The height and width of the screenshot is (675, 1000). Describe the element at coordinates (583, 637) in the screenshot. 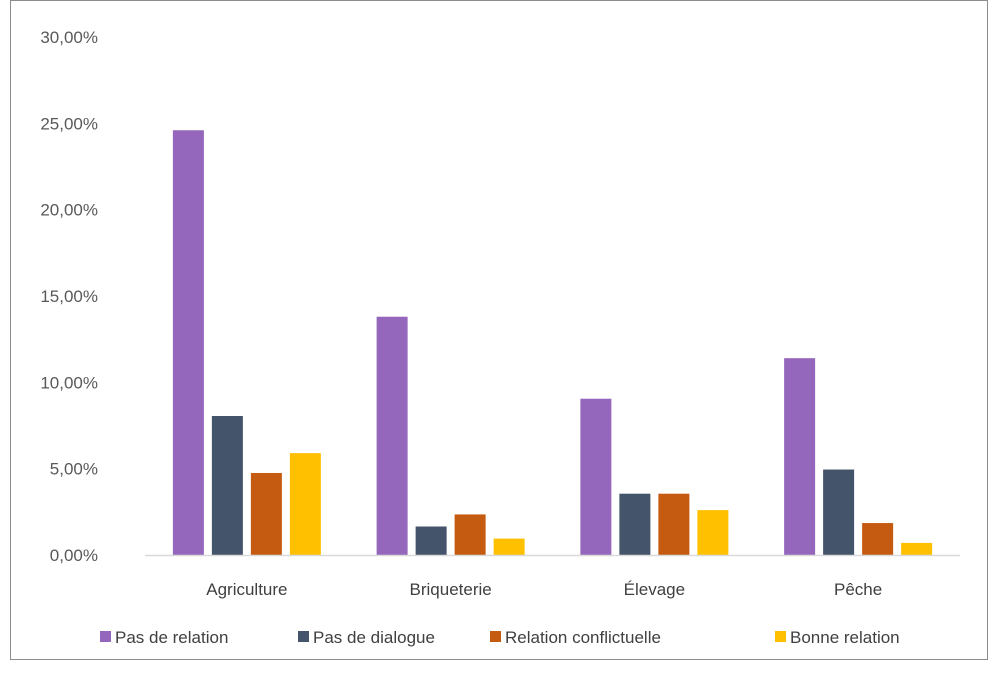

I see `legend-label: Relation conflictuelle` at that location.